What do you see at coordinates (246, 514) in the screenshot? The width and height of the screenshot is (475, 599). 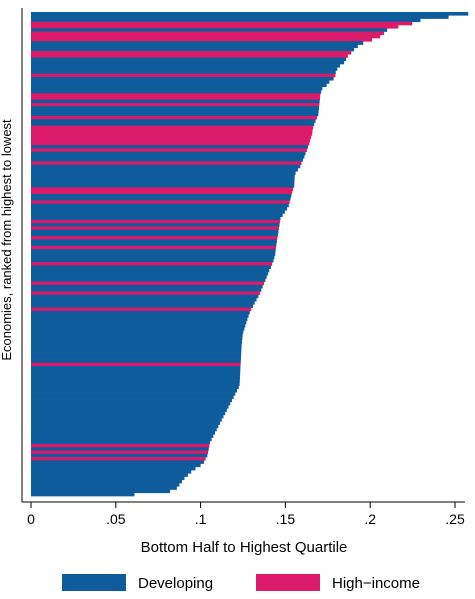 I see `x-ticks: 0 .05 .1 .15 .2 .25` at bounding box center [246, 514].